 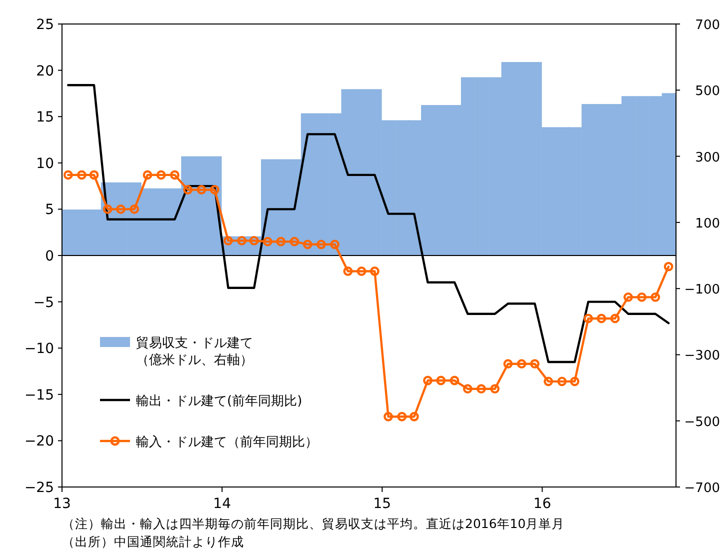 I want to click on x-tick-label: 15, so click(x=382, y=504).